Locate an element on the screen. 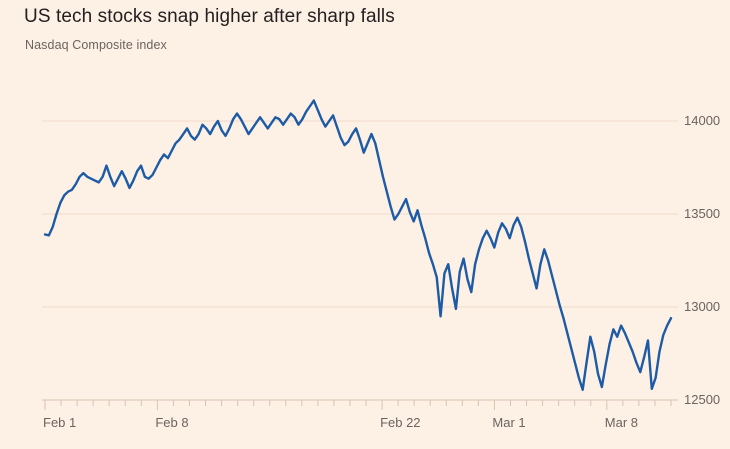  y-axis-tick-label: 13500 is located at coordinates (702, 213).